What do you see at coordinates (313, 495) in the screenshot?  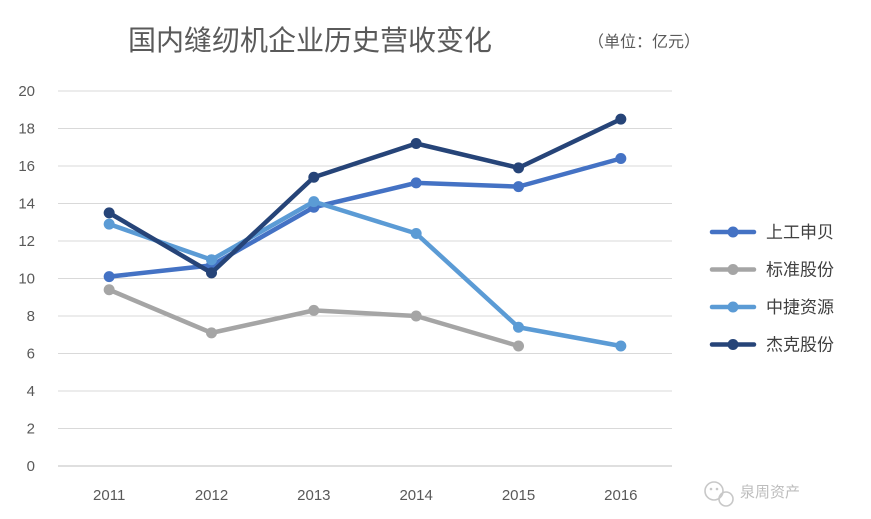 I see `x-tick-label: 2013` at bounding box center [313, 495].